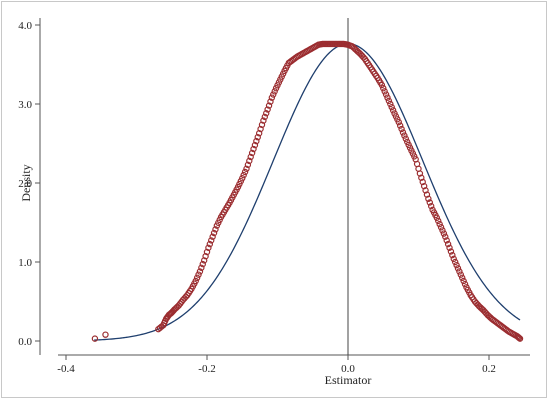  I want to click on x-tick-label: 0.0, so click(348, 369).